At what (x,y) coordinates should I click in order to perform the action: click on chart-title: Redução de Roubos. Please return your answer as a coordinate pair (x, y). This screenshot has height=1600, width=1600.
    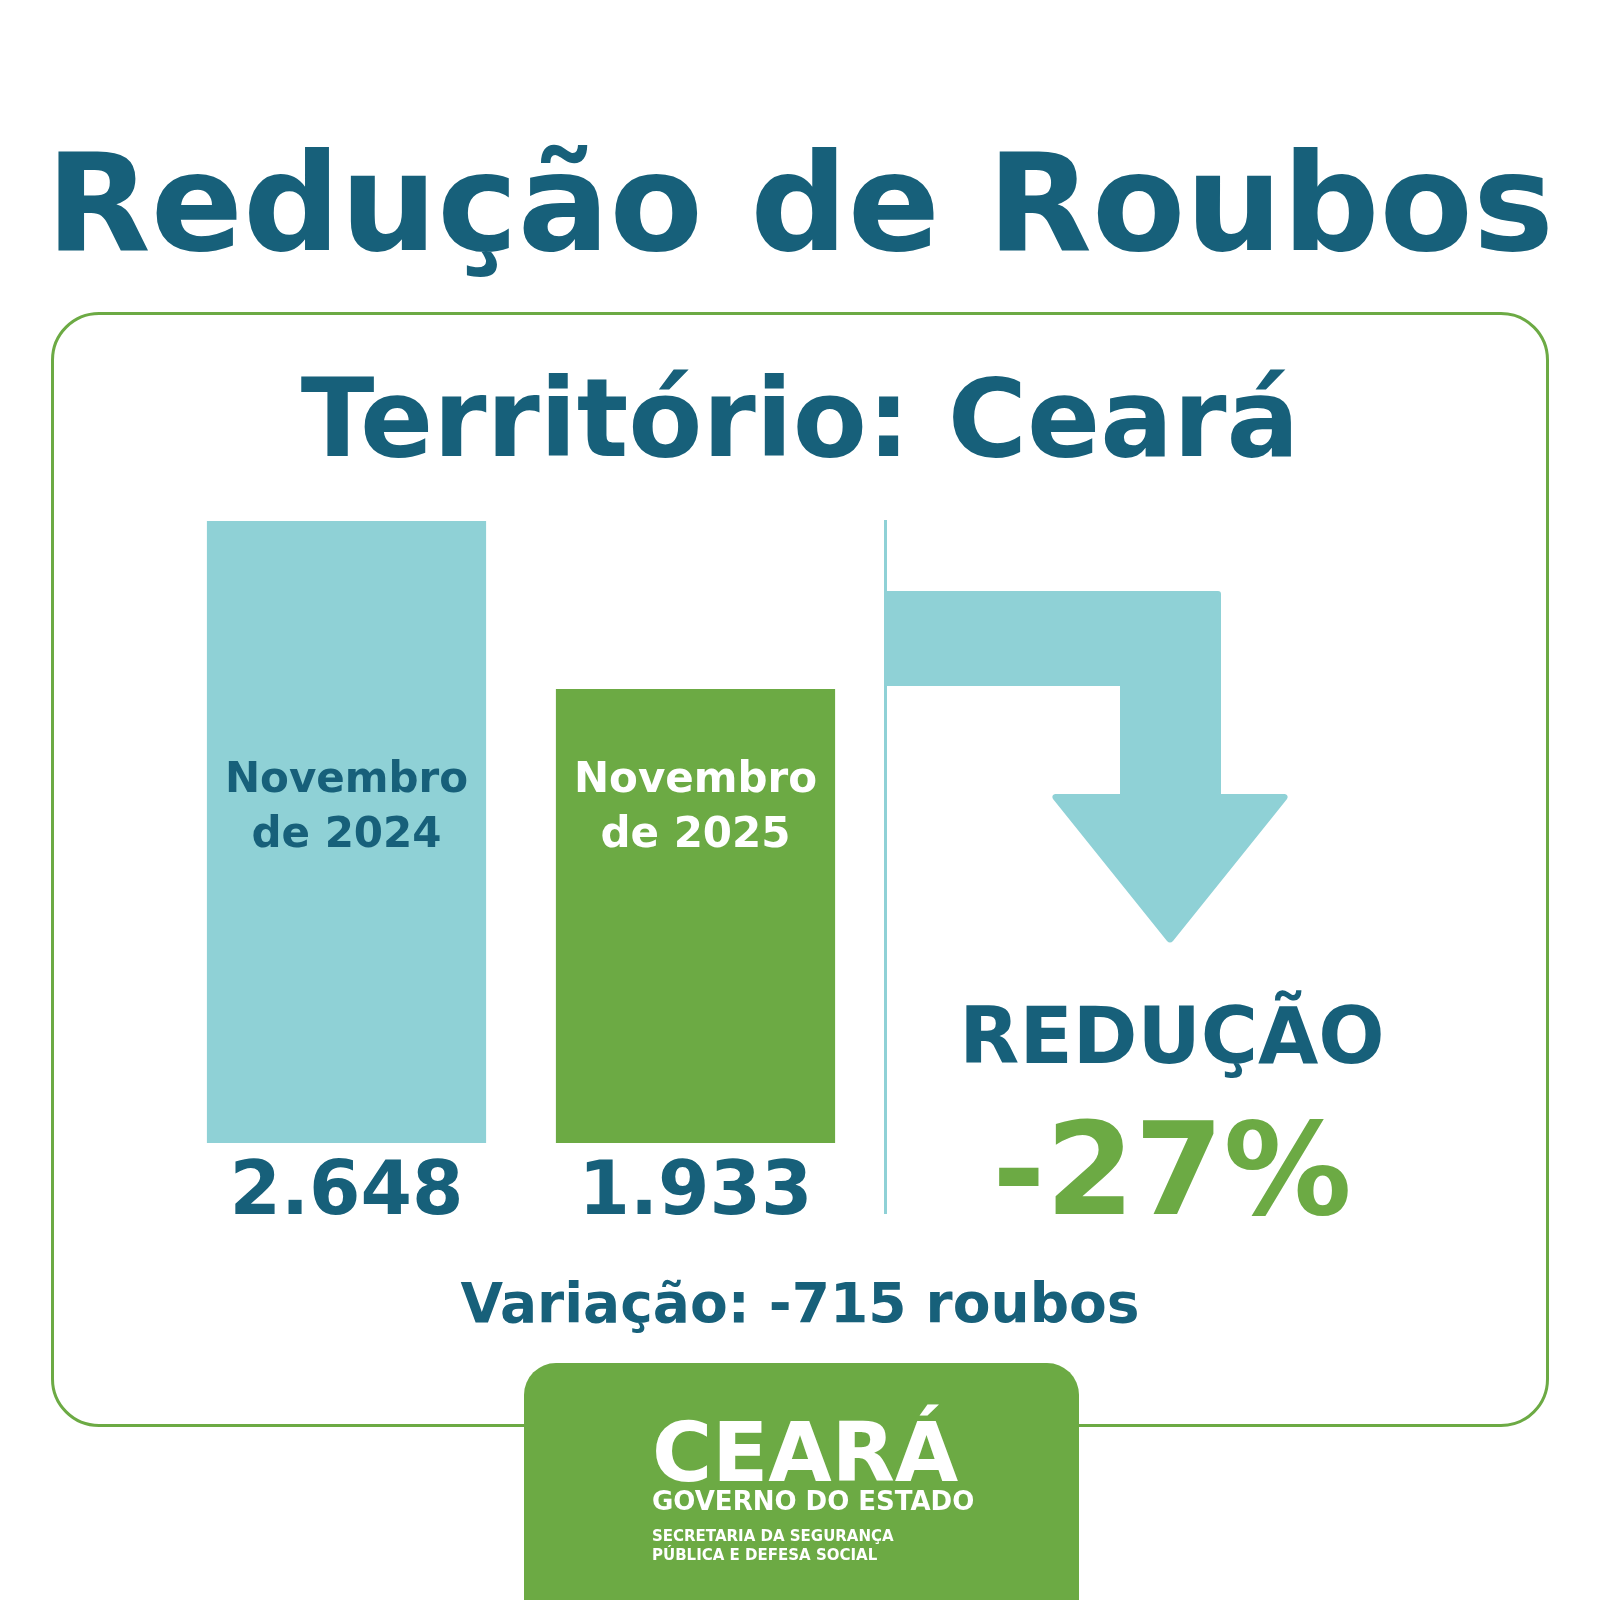
    Looking at the image, I should click on (800, 203).